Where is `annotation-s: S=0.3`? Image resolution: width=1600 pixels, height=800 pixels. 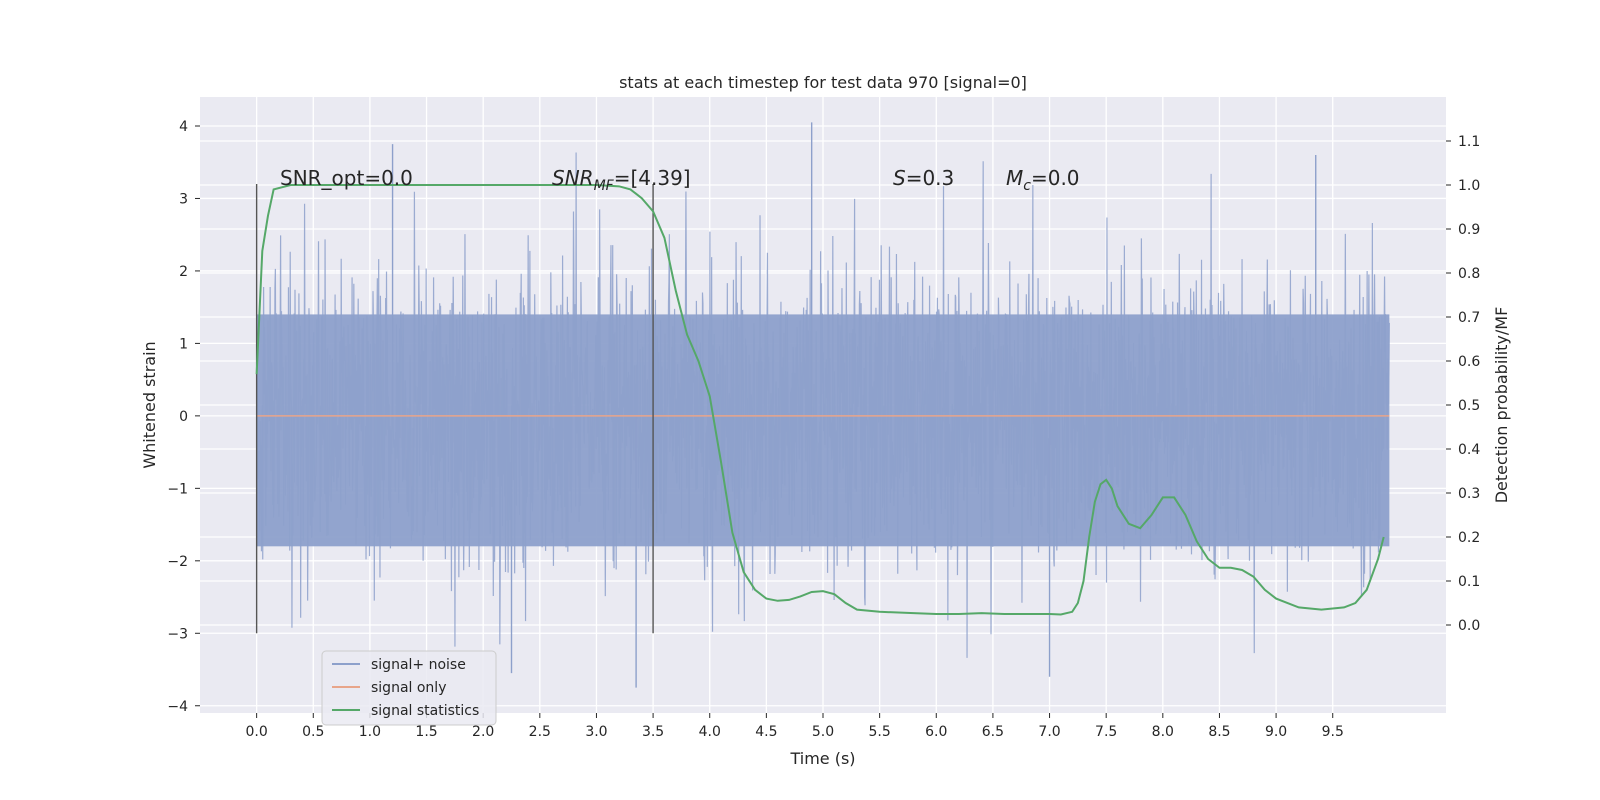 annotation-s: S=0.3 is located at coordinates (923, 178).